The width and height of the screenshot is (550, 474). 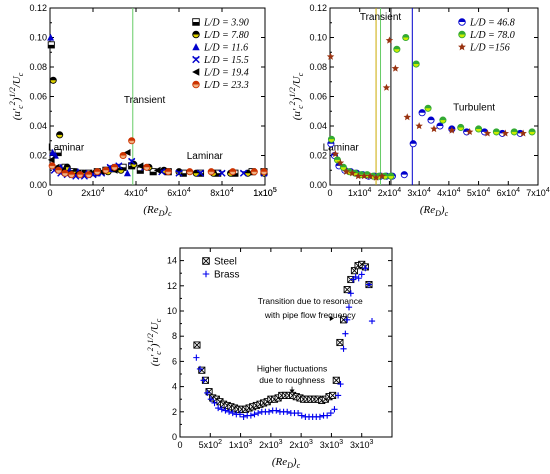 I want to click on legend-label: L/D = 19.4, so click(x=226, y=73).